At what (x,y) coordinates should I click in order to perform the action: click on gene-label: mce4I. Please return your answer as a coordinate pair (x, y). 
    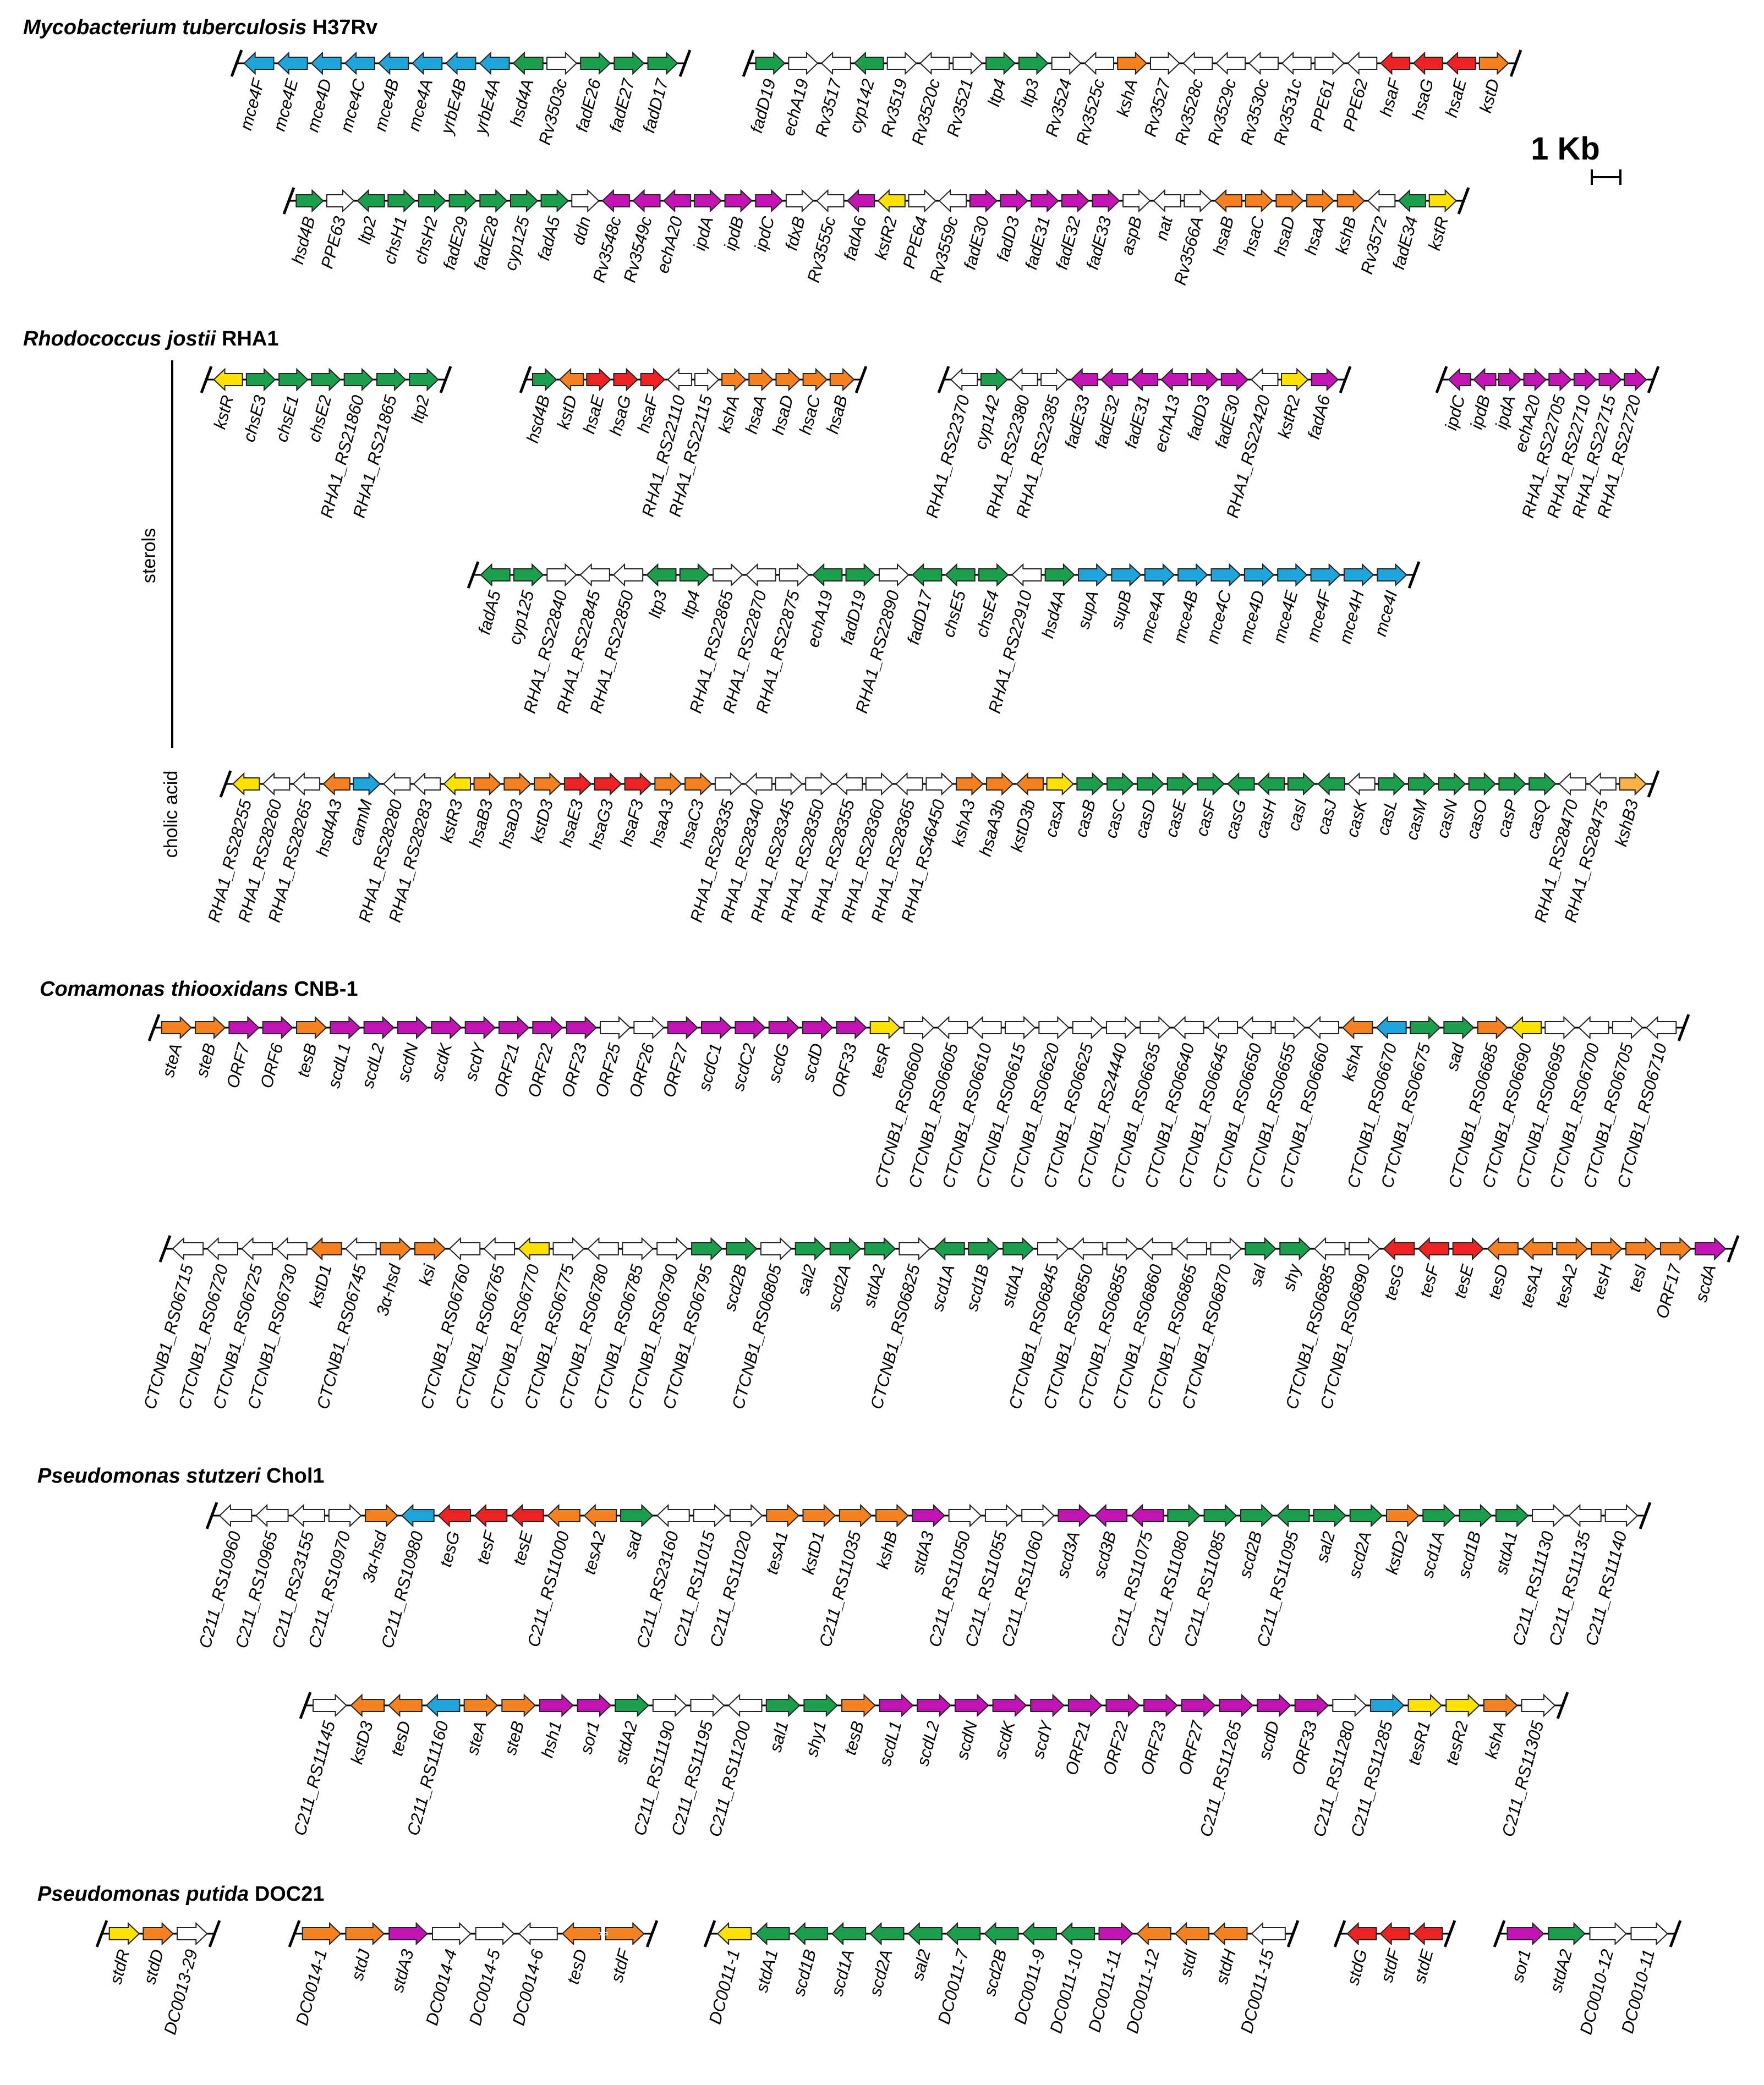
    Looking at the image, I should click on (1386, 613).